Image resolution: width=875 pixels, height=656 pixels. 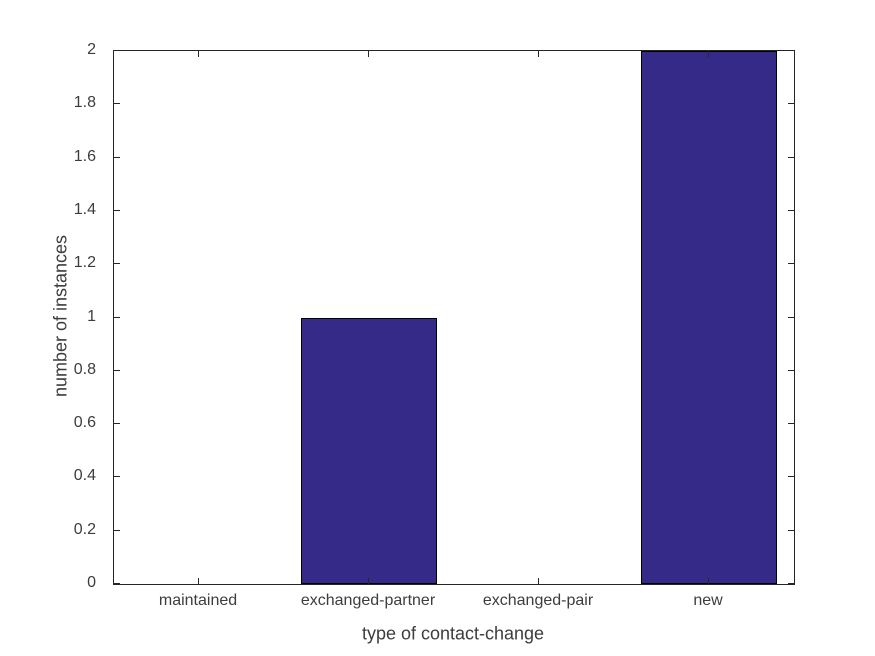 I want to click on bar-exchanged-partner, so click(x=369, y=450).